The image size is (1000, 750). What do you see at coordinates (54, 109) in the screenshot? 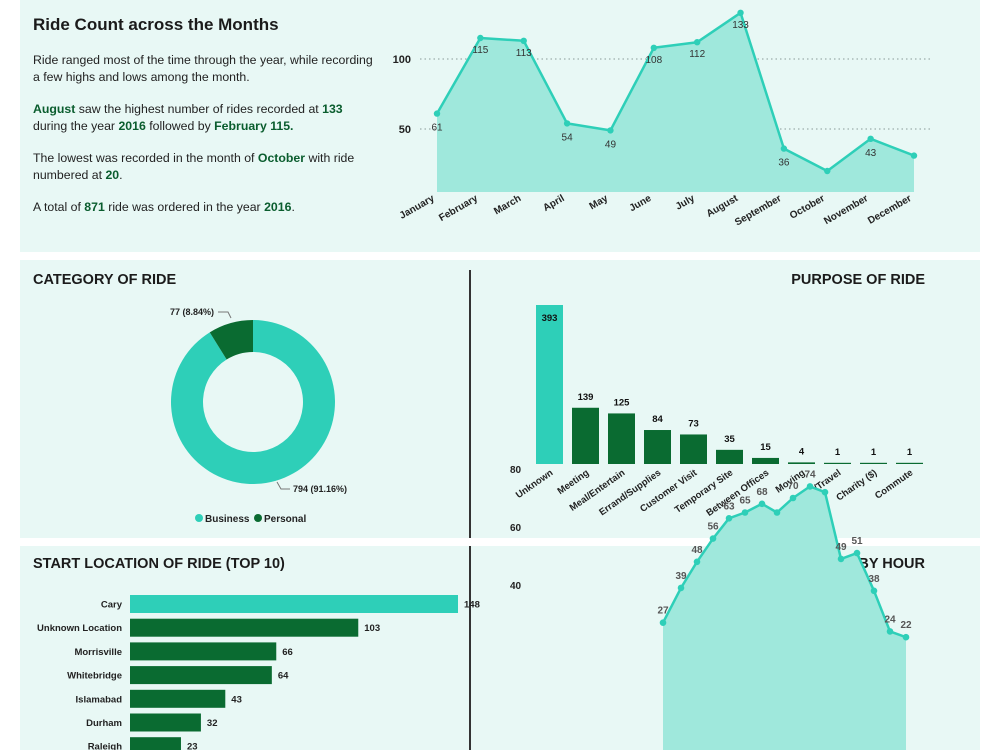
I see `highlight-month: August` at bounding box center [54, 109].